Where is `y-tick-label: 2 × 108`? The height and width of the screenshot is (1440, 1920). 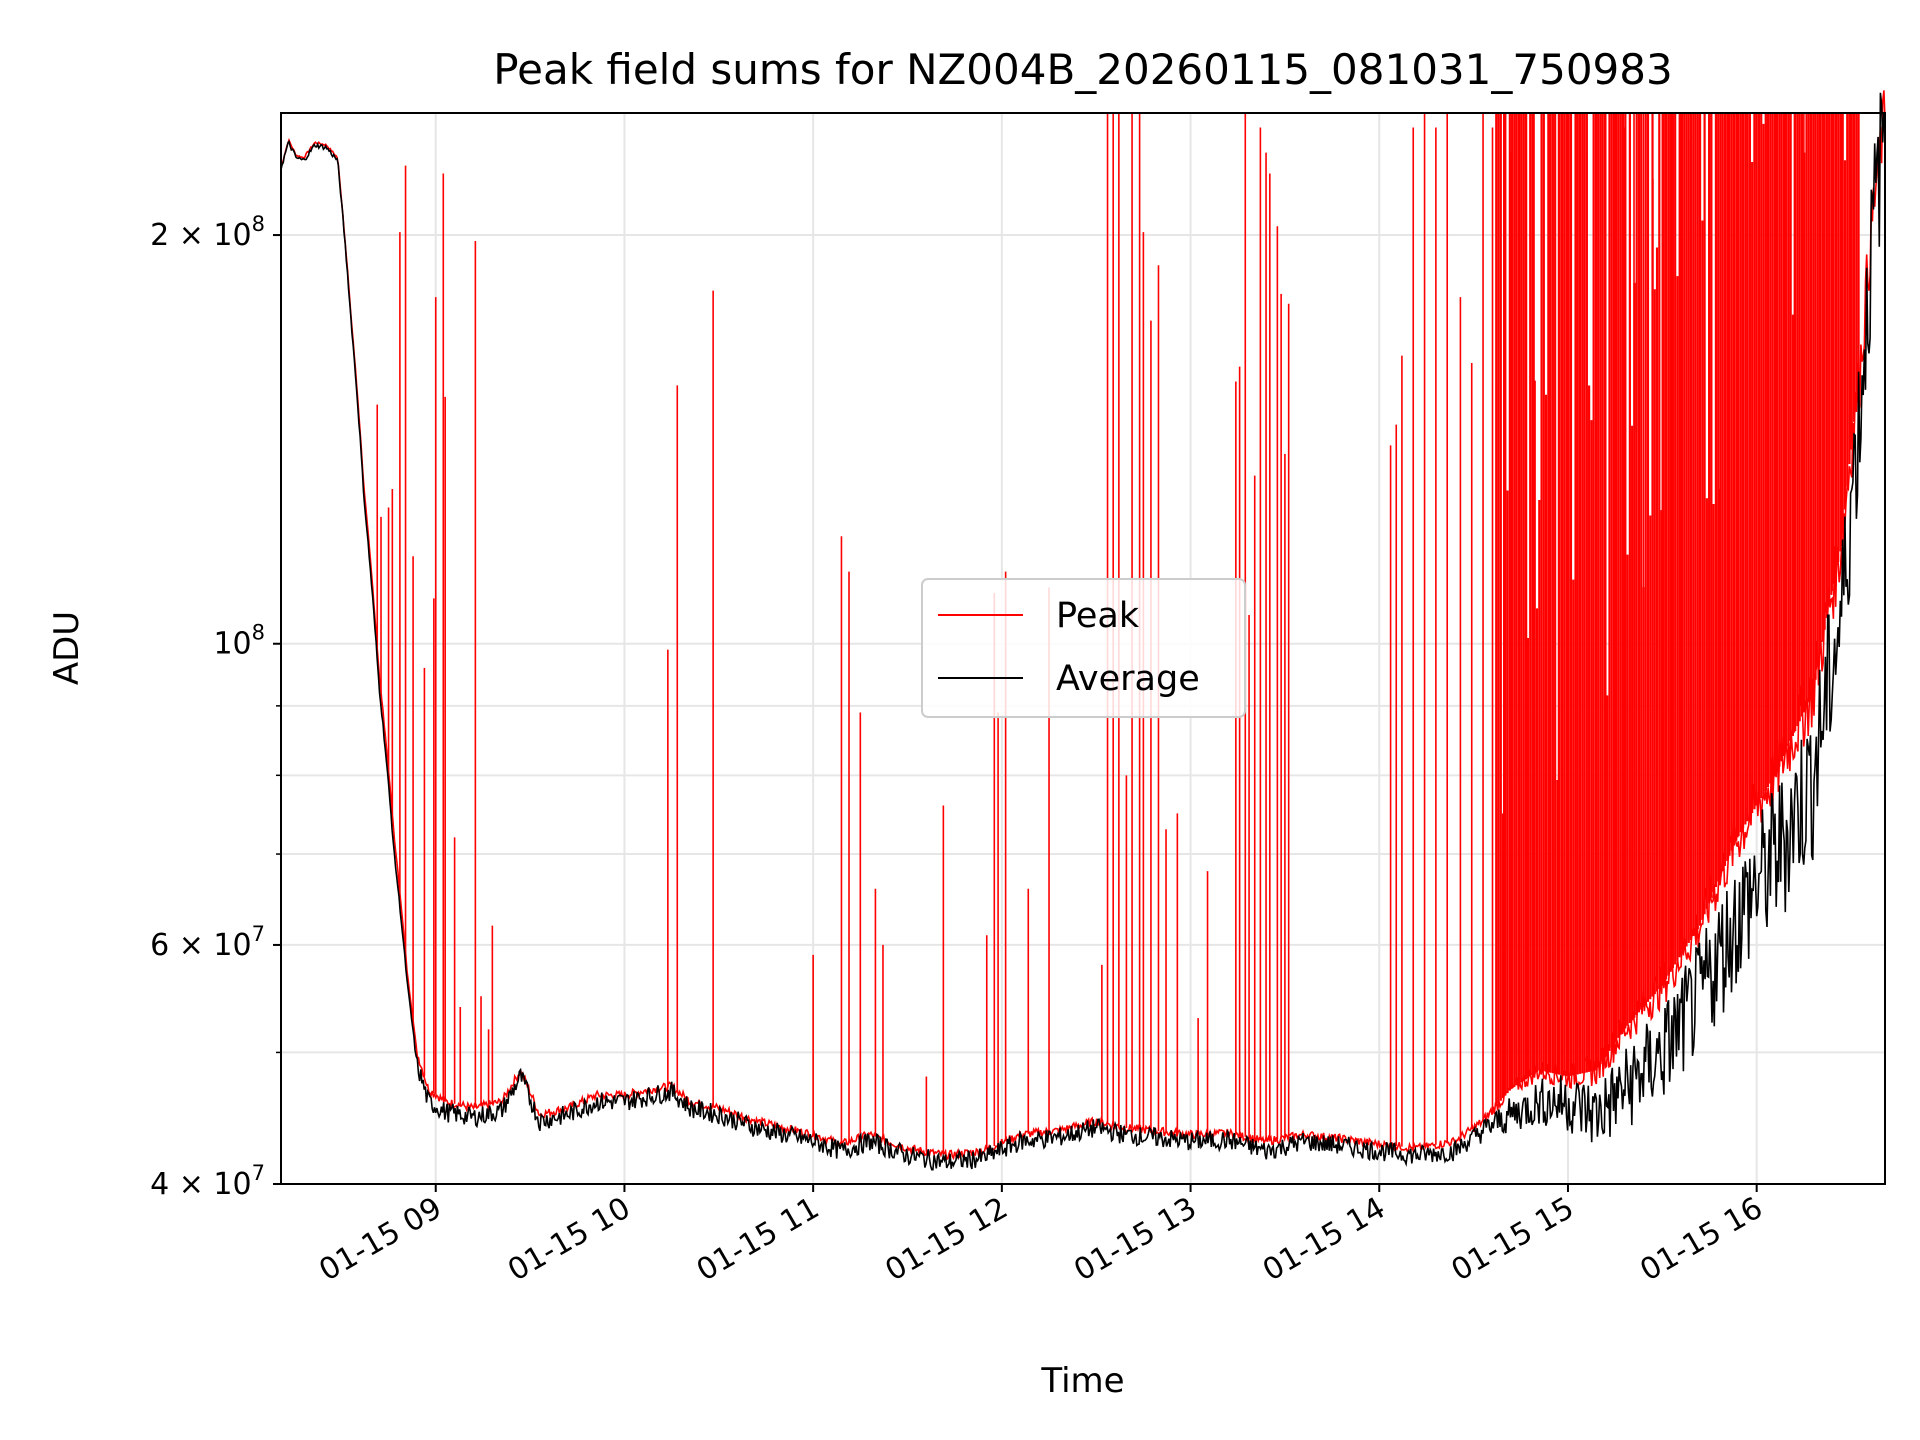
y-tick-label: 2 × 108 is located at coordinates (207, 232).